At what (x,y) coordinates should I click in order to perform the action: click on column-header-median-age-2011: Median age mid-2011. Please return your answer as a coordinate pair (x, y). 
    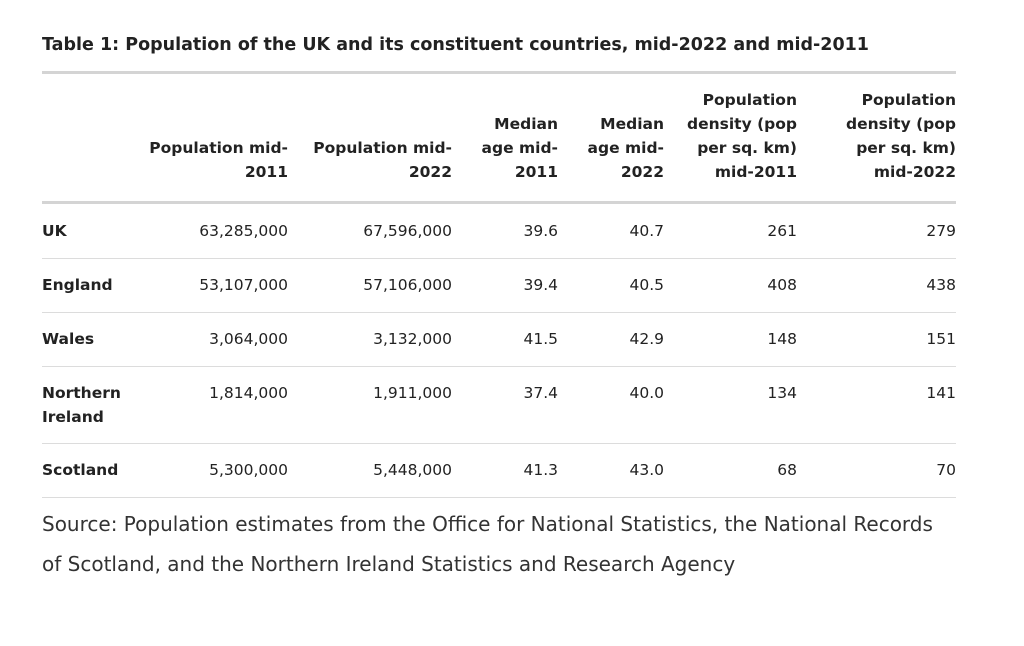
    Looking at the image, I should click on (505, 139).